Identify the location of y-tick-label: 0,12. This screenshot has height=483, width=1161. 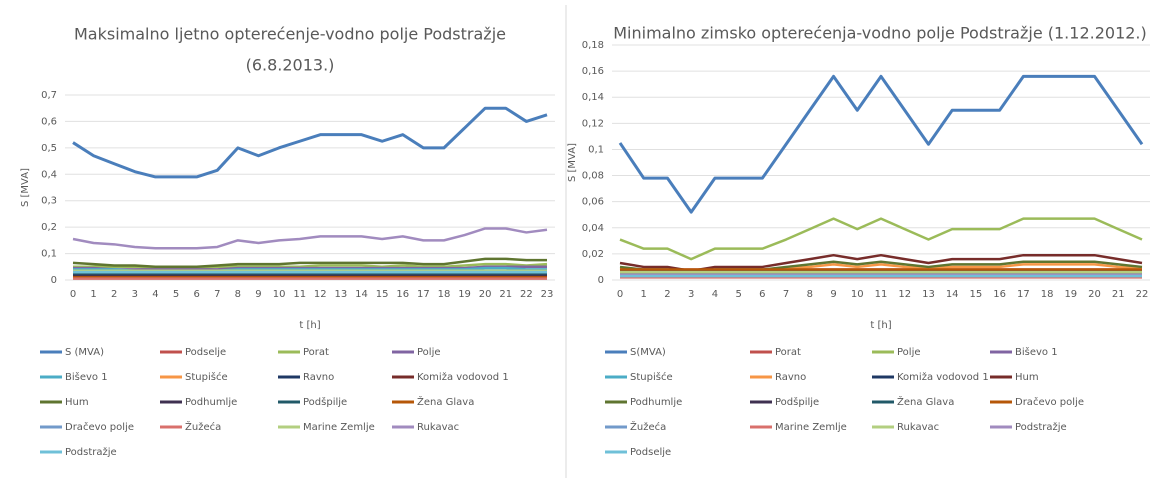
(593, 123).